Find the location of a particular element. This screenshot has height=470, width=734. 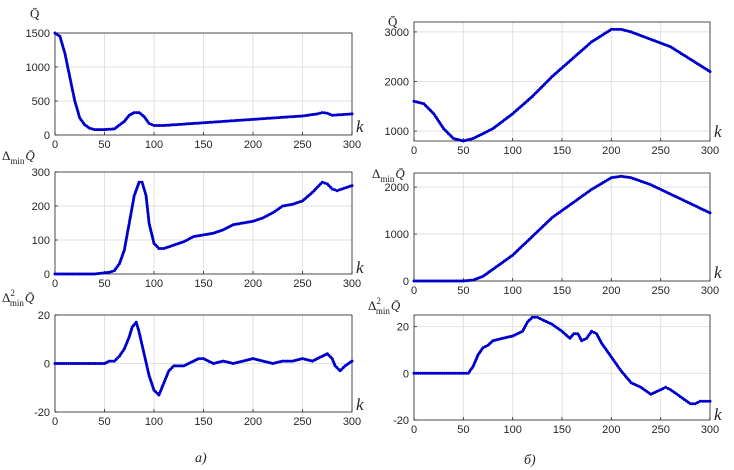

y-tick-label: 20 is located at coordinates (44, 316).